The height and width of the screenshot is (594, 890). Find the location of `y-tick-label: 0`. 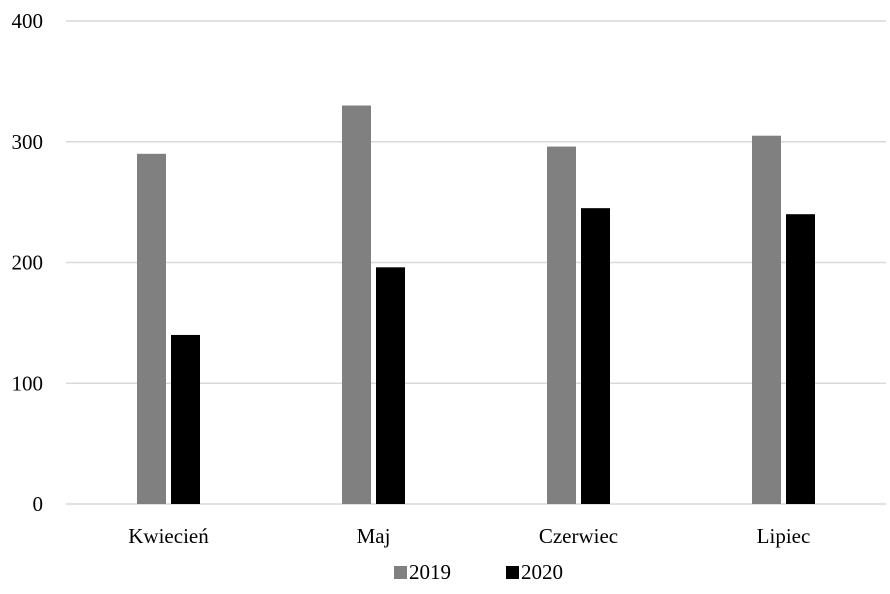

y-tick-label: 0 is located at coordinates (38, 504).